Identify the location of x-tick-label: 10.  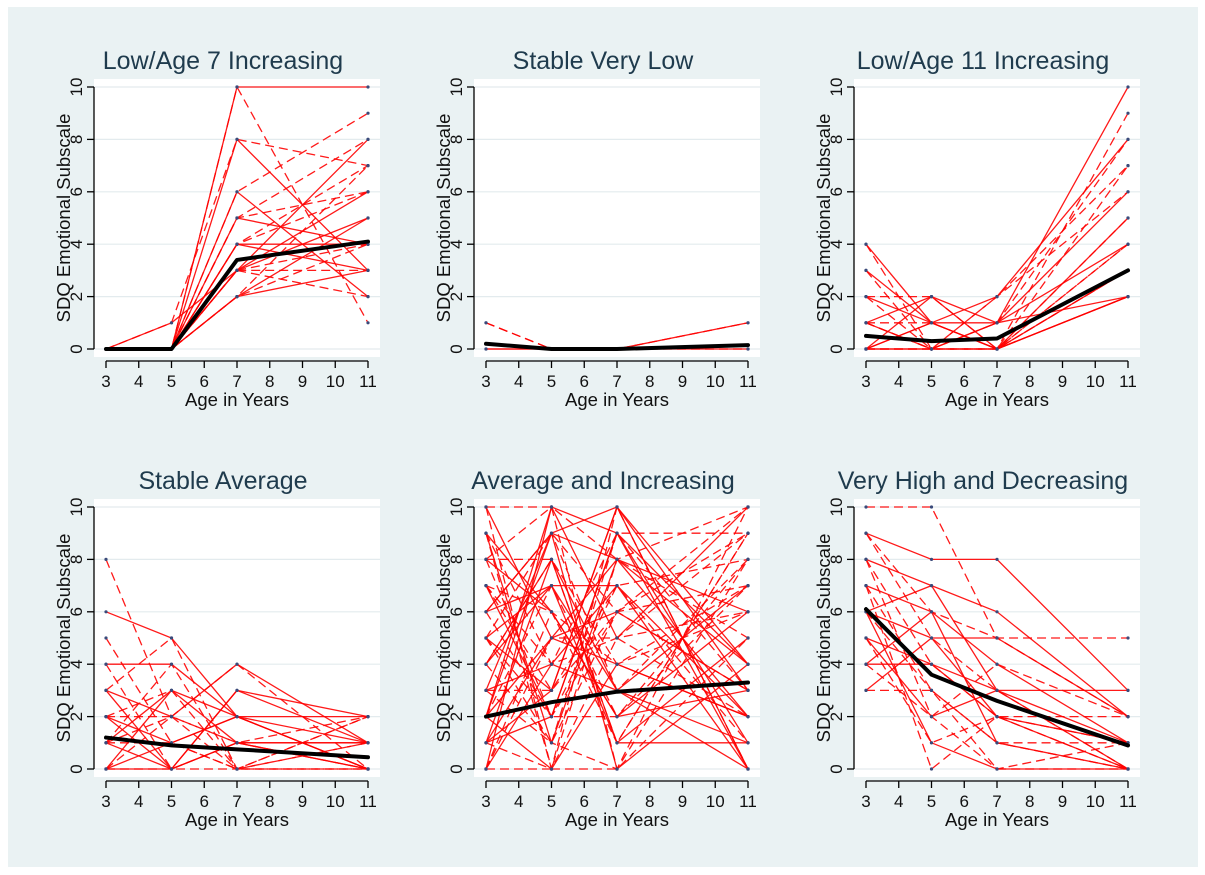
(335, 381).